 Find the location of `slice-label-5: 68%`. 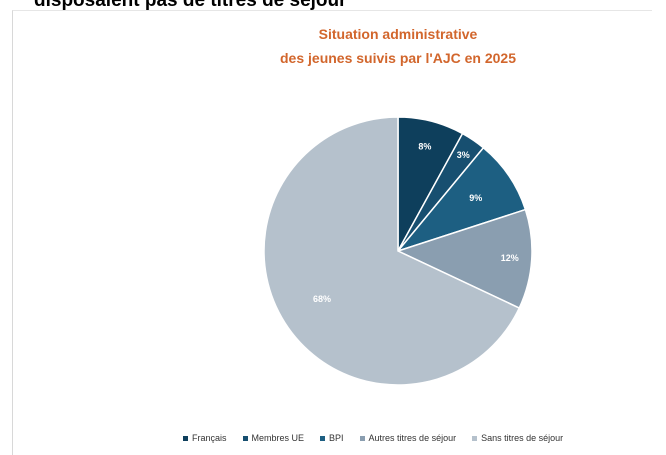

slice-label-5: 68% is located at coordinates (322, 299).